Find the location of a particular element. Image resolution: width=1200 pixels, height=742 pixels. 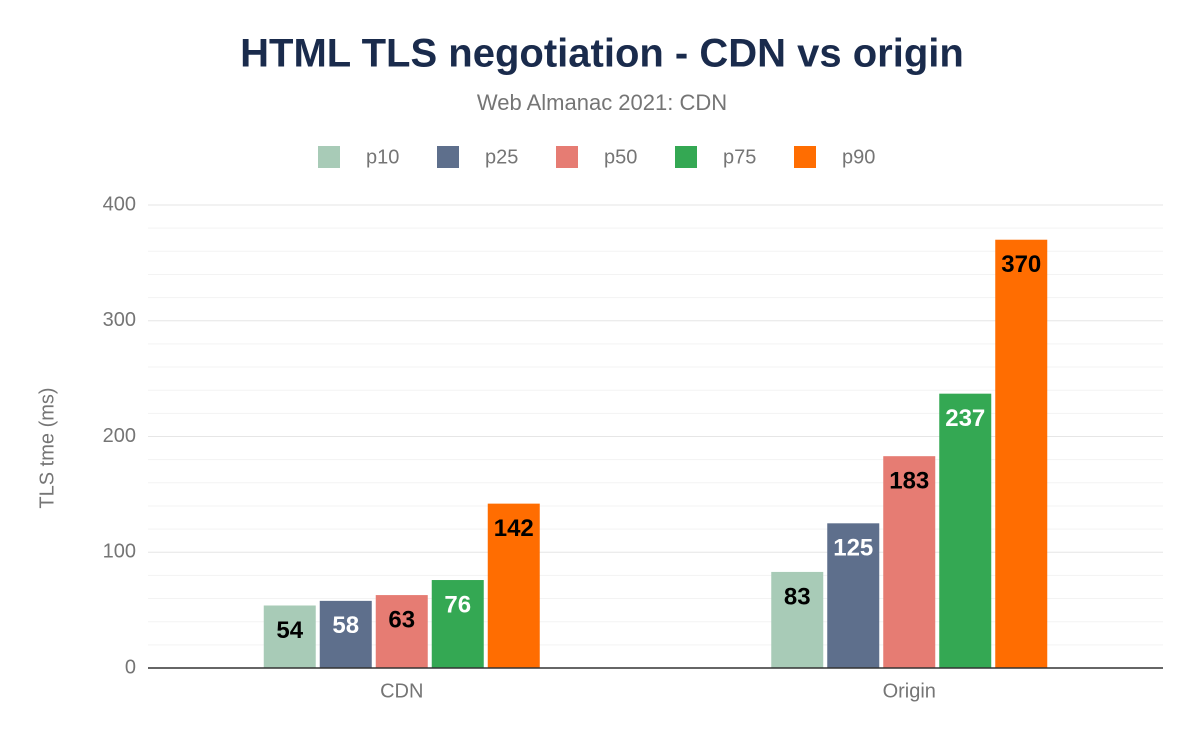

chart-subtitle: Web Almanac 2021: CDN is located at coordinates (602, 102).